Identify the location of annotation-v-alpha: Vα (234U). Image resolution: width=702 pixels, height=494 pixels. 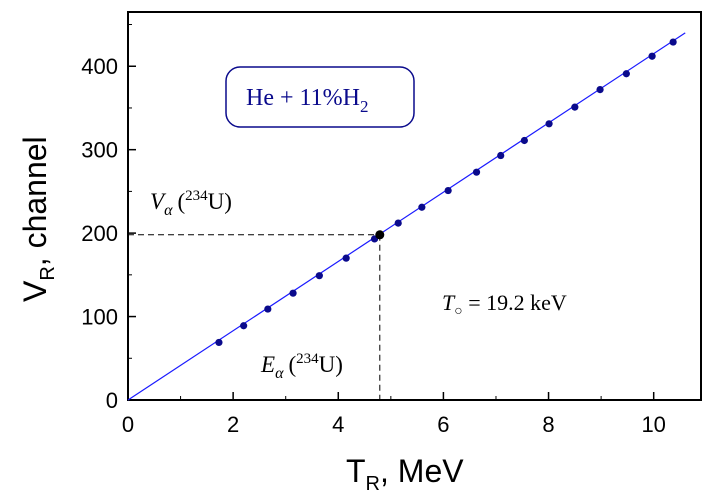
(191, 203).